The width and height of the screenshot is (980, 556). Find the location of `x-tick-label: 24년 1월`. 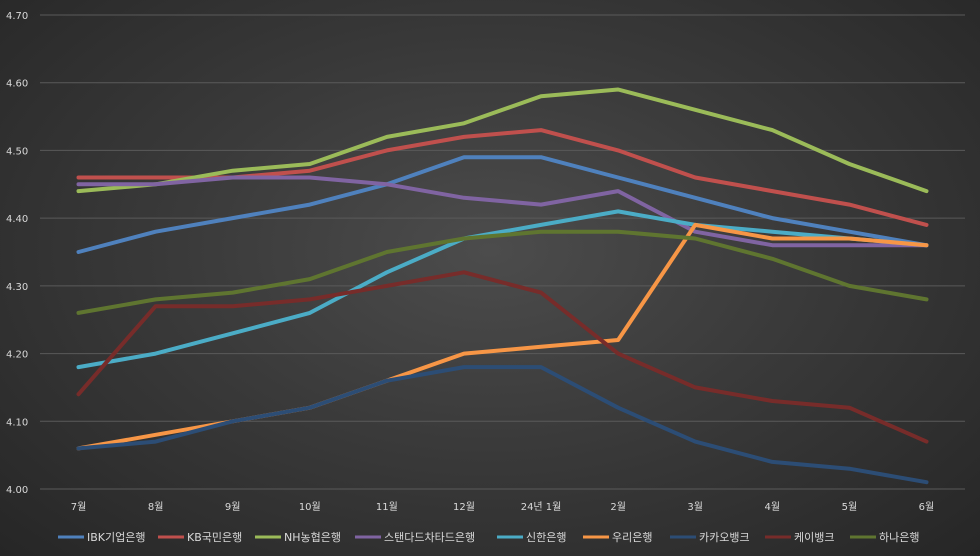

x-tick-label: 24년 1월 is located at coordinates (541, 507).